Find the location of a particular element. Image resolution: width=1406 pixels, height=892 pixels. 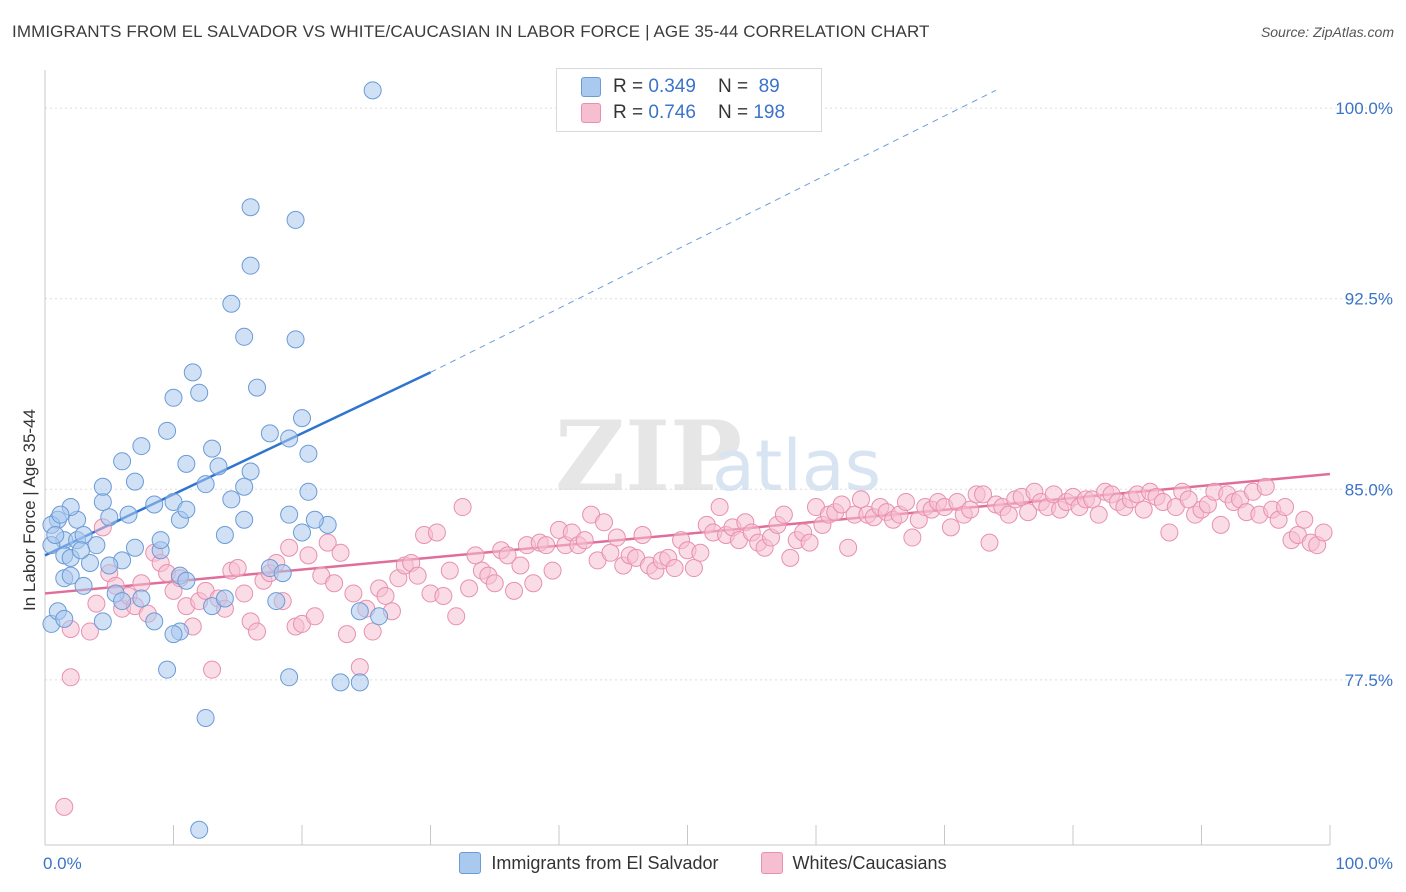

legend-r-value: 0.349 is located at coordinates (672, 86).